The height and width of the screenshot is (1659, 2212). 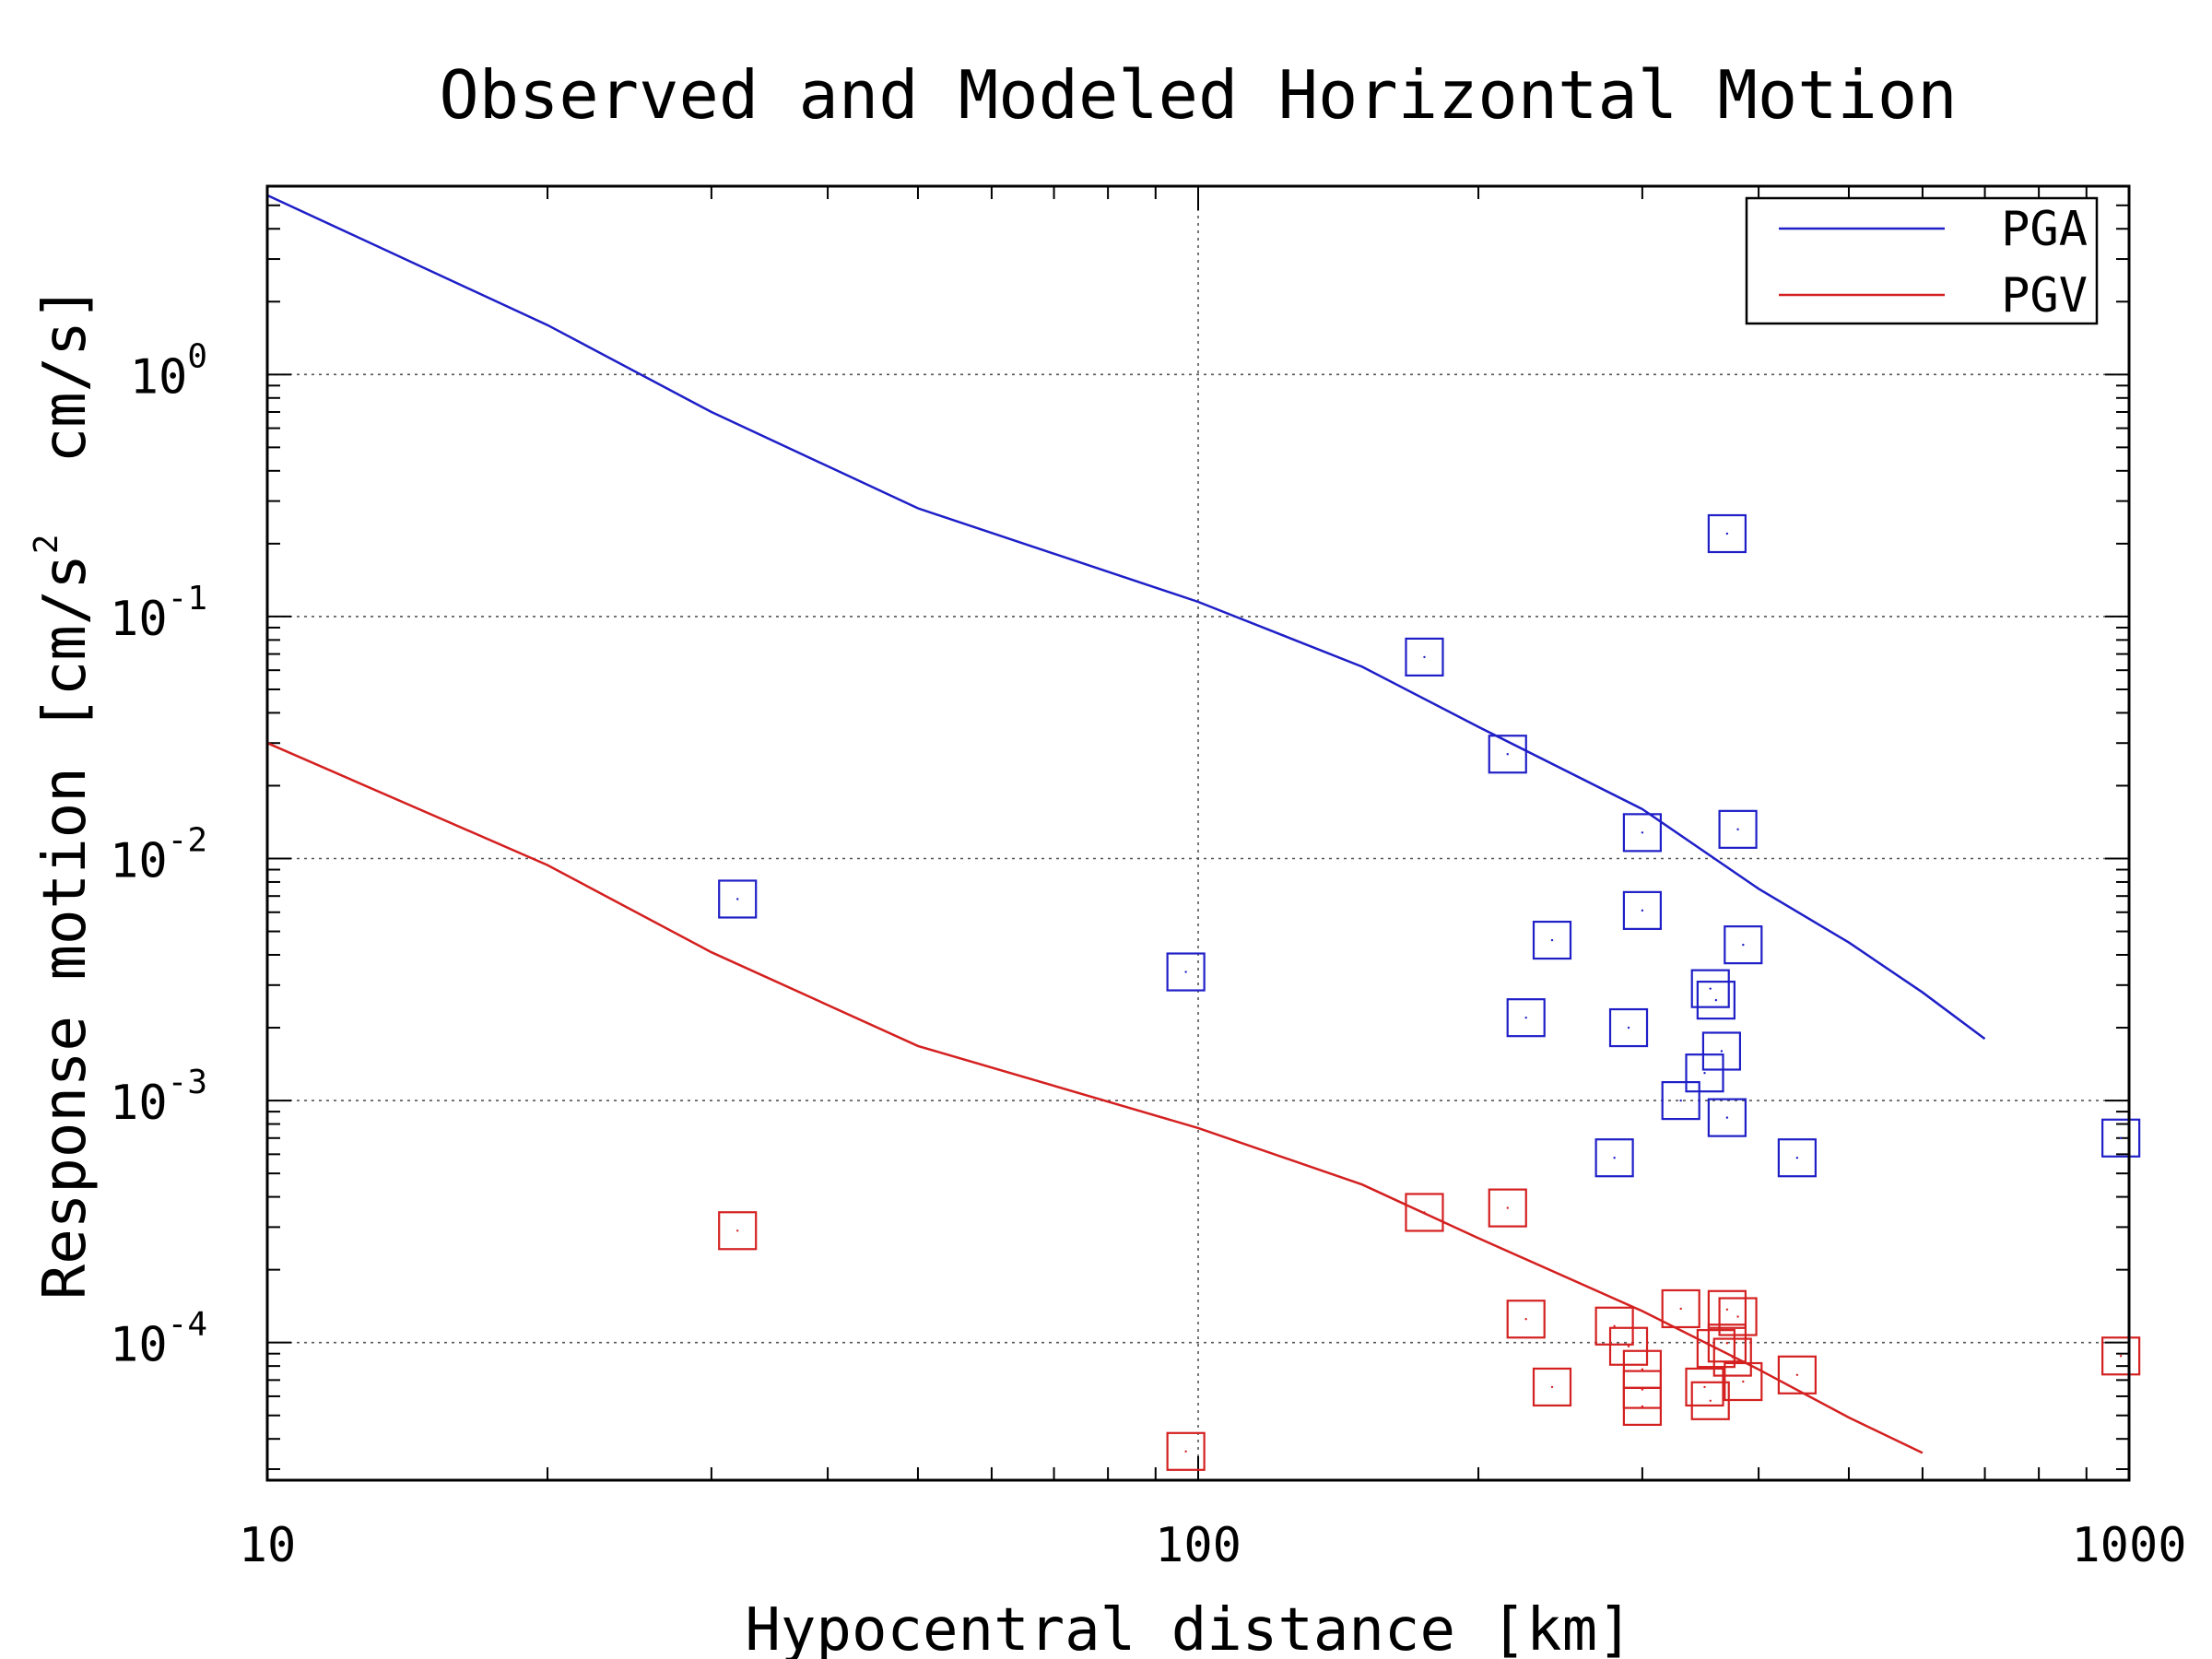 I want to click on y-axis-title: Response motion [cm/s2 cm/s], so click(x=64, y=793).